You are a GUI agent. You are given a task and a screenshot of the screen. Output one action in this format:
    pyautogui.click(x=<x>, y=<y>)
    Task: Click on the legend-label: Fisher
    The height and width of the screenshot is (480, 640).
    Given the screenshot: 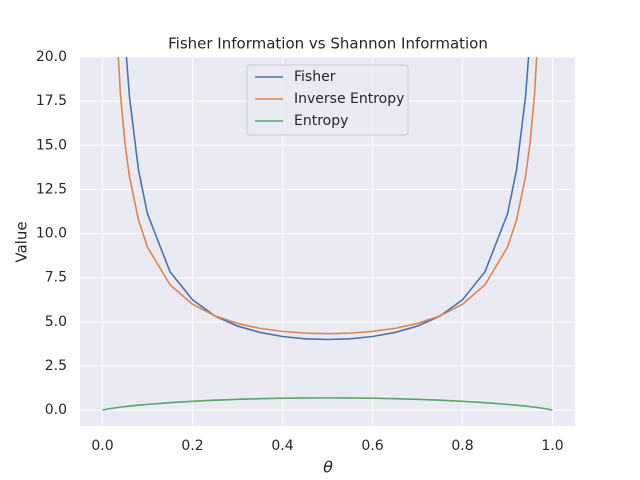 What is the action you would take?
    pyautogui.click(x=315, y=77)
    